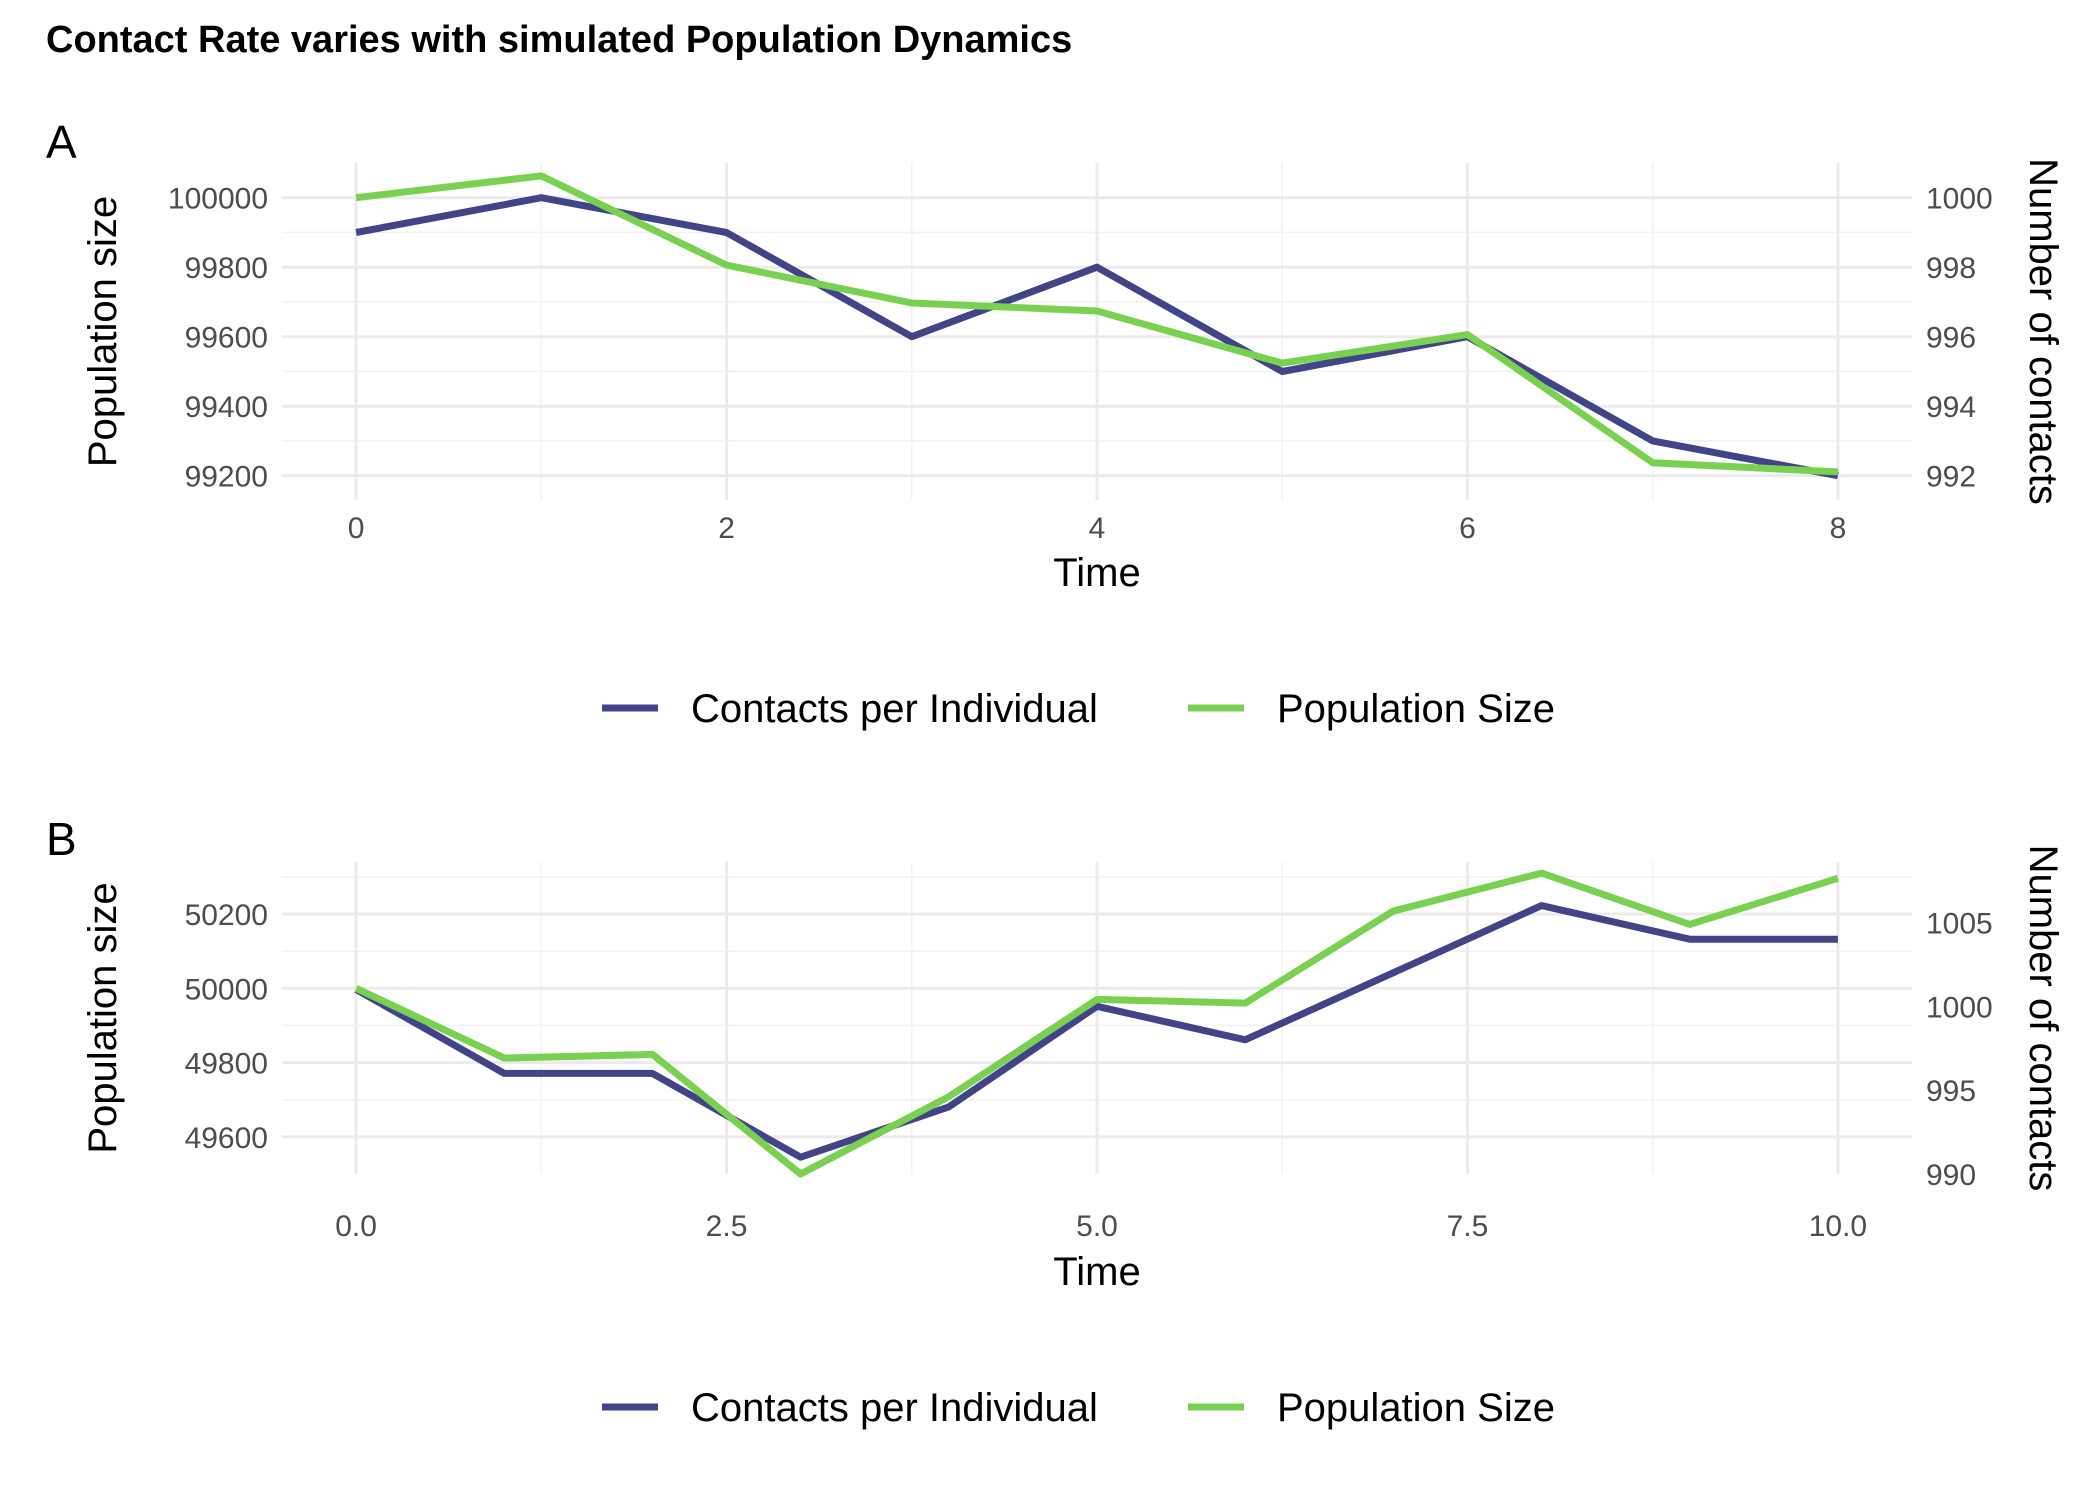 The image size is (2100, 1500). I want to click on y-right-tick-label: 990, so click(1951, 1175).